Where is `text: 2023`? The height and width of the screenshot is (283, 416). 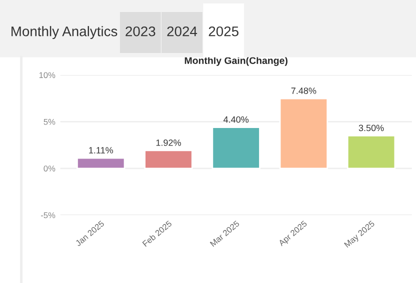
text: 2023 is located at coordinates (141, 31).